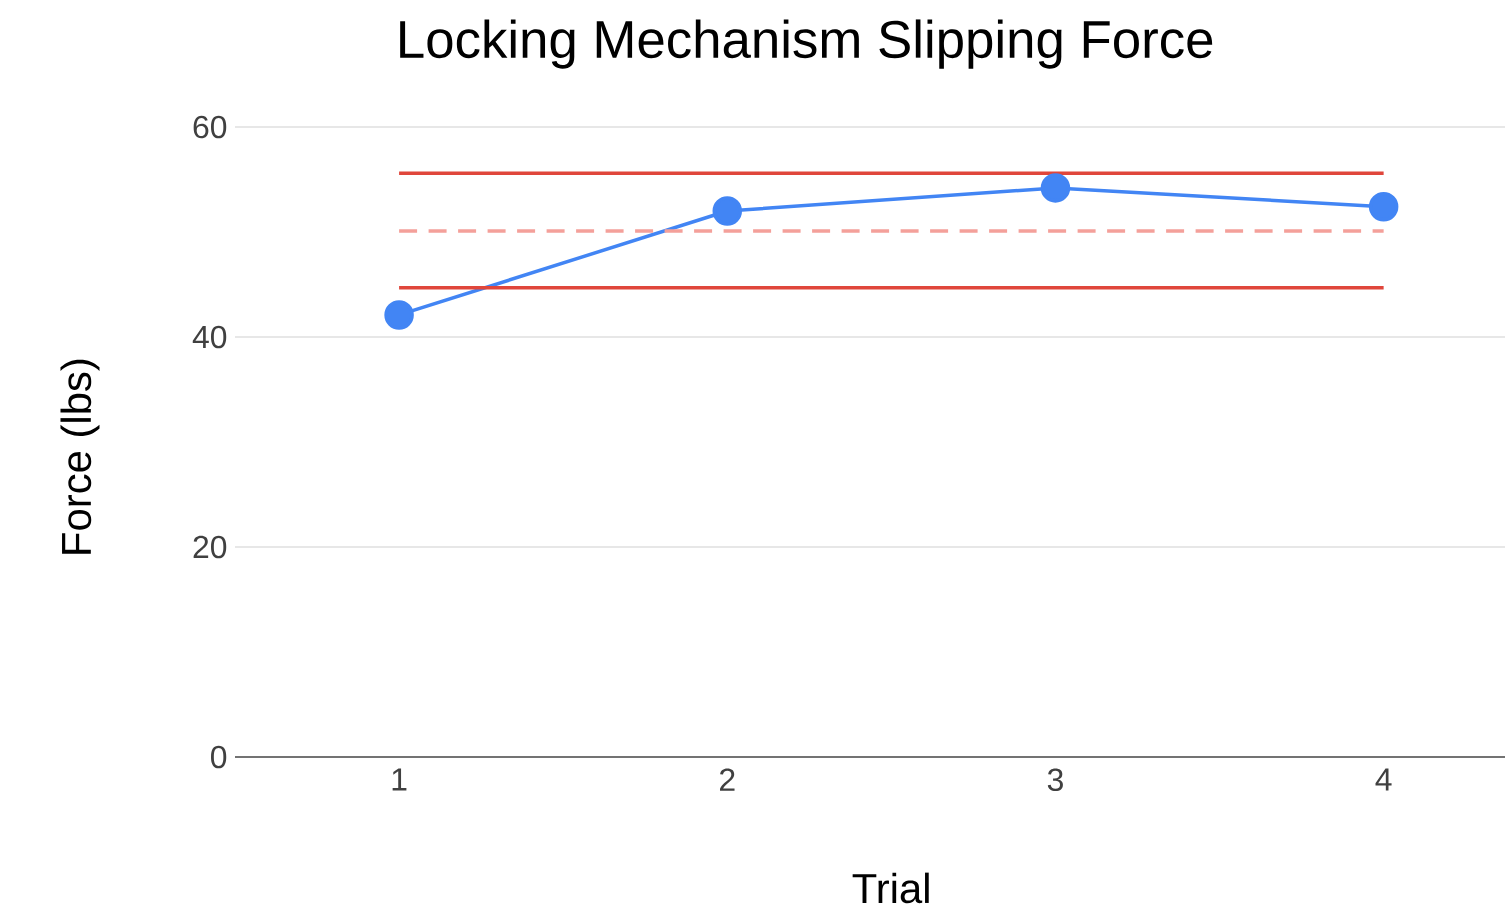 The image size is (1505, 912). Describe the element at coordinates (806, 44) in the screenshot. I see `chart-title: Locking Mechanism Slipping Force` at that location.